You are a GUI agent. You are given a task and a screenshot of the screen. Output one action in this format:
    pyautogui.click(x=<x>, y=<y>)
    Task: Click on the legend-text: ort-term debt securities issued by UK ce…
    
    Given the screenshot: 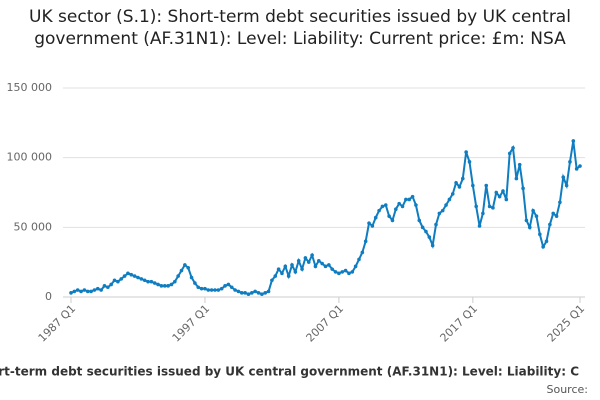 What is the action you would take?
    pyautogui.click(x=289, y=372)
    